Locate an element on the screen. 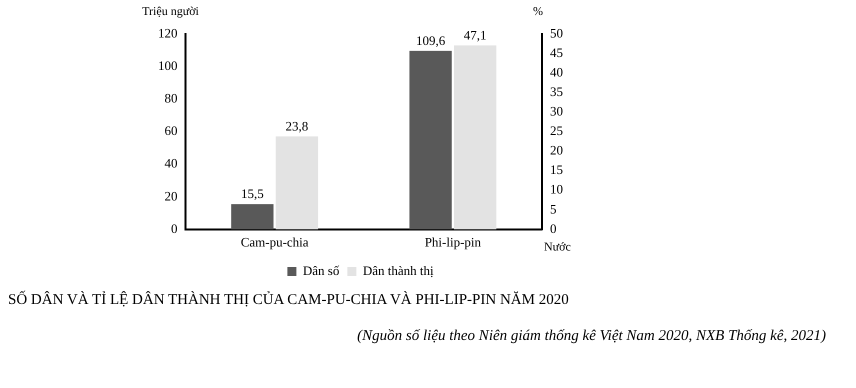 This screenshot has height=388, width=856. y-tick-label: 80 is located at coordinates (171, 98).